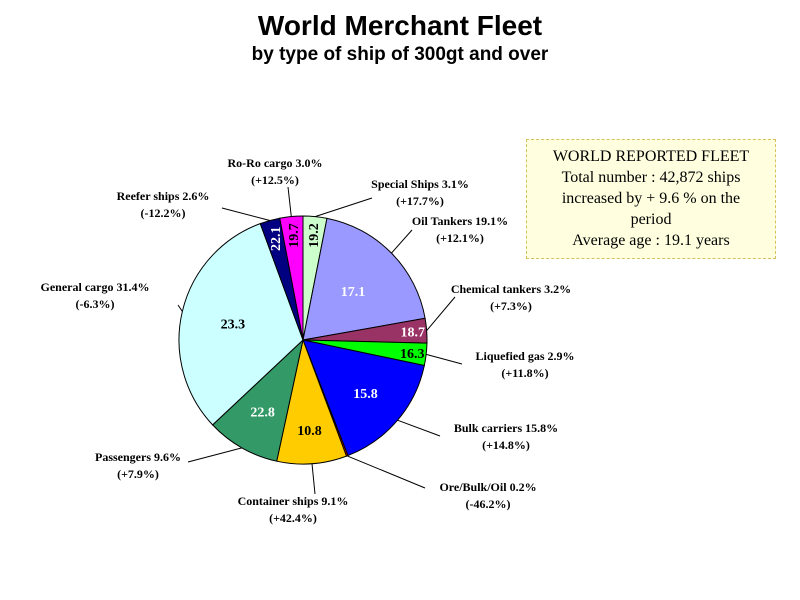 This screenshot has width=800, height=600. I want to click on info-line-period: period, so click(651, 219).